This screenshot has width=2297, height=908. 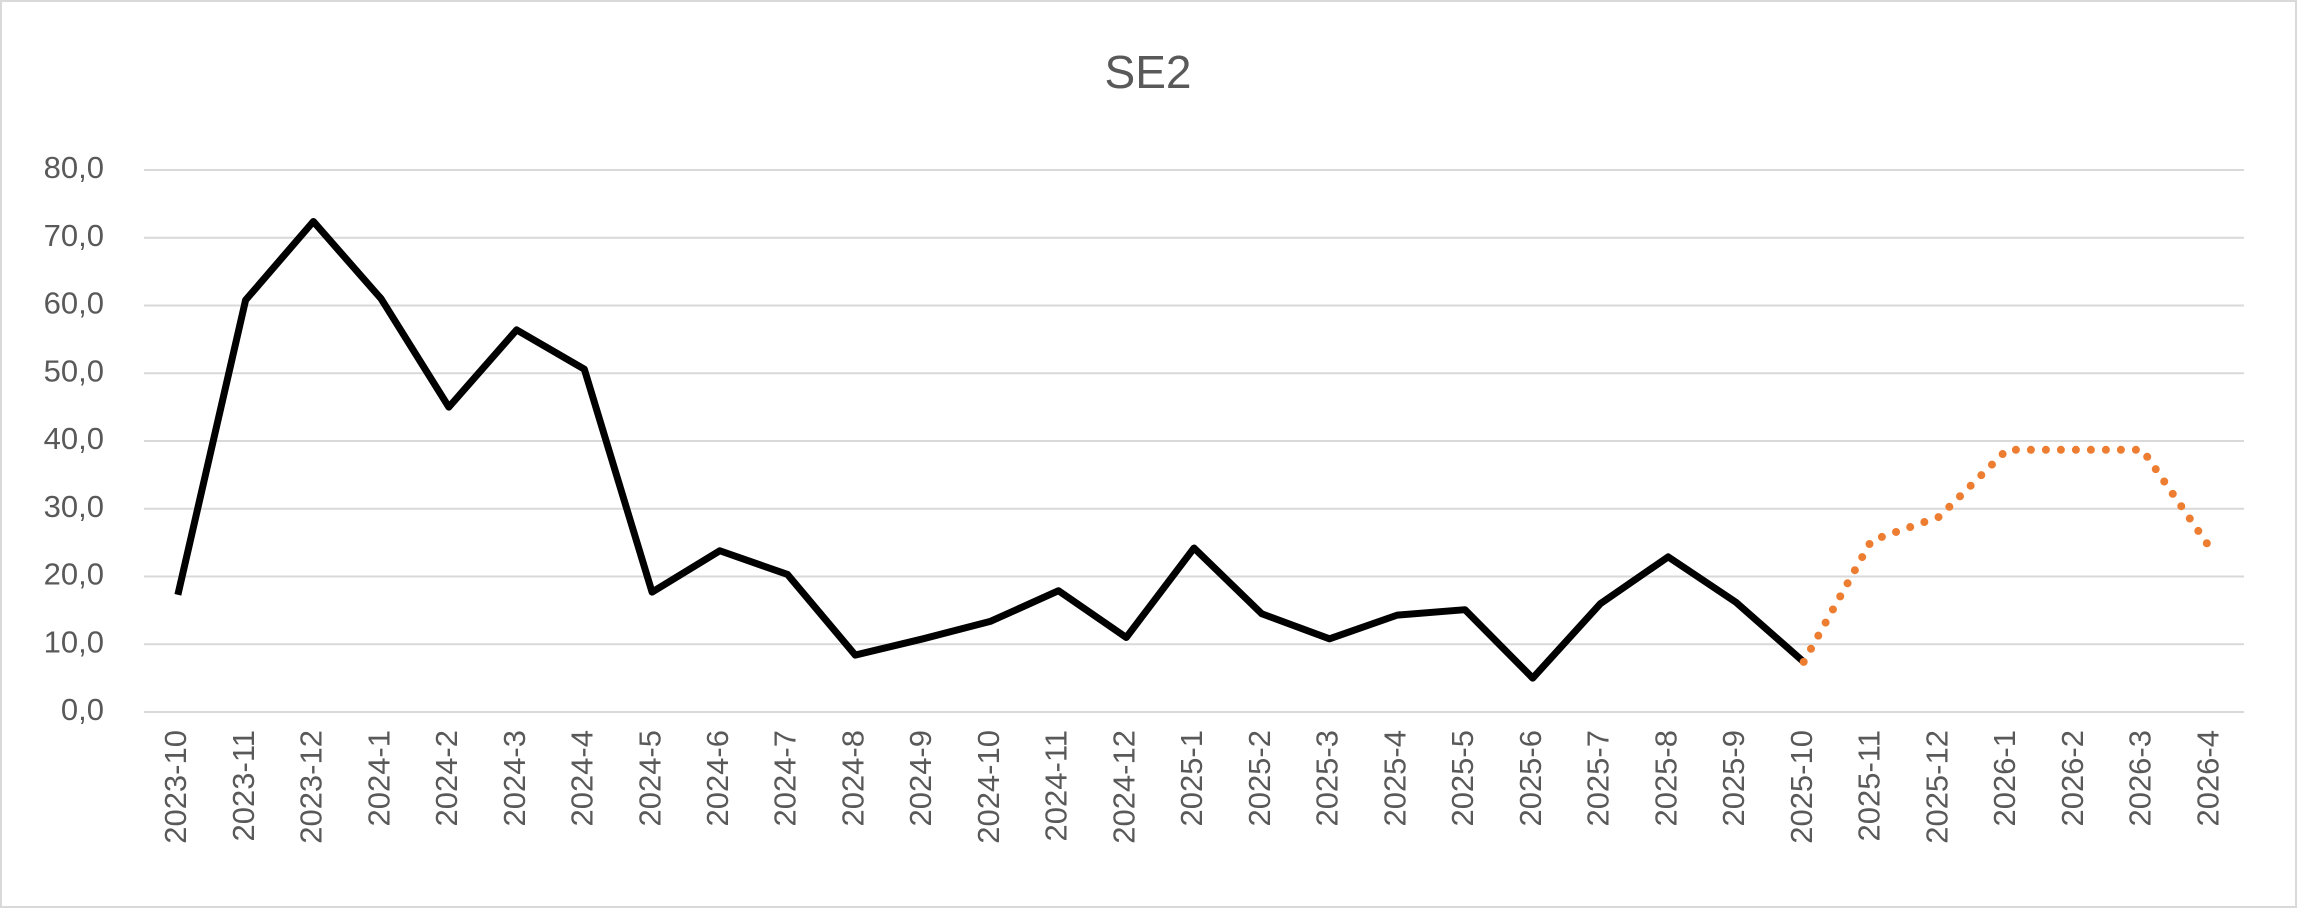 I want to click on x-tick-label: 2025-4, so click(x=1394, y=778).